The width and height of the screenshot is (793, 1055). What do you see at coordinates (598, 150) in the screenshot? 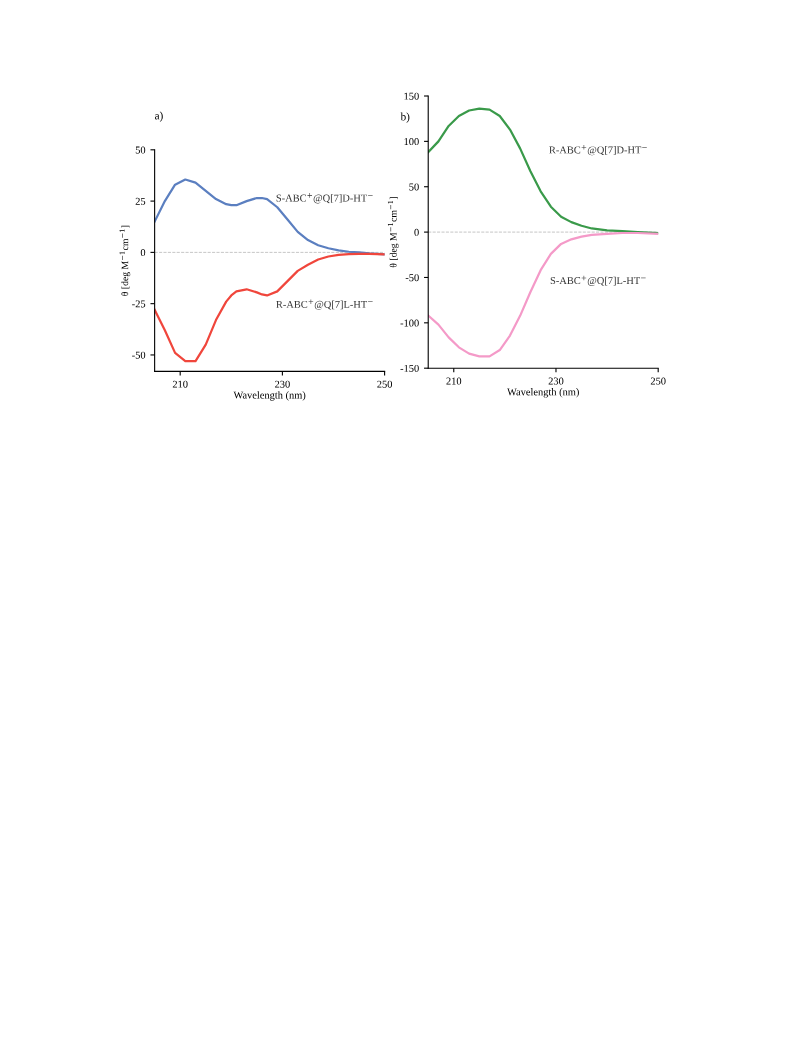
I see `text: R-ABC$^{+}$@Q[7]D-HT$^{−}$` at bounding box center [598, 150].